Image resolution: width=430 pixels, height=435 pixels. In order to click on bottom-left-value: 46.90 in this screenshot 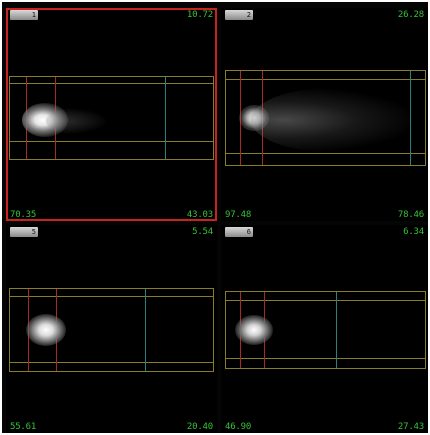, I will do `click(238, 427)`.